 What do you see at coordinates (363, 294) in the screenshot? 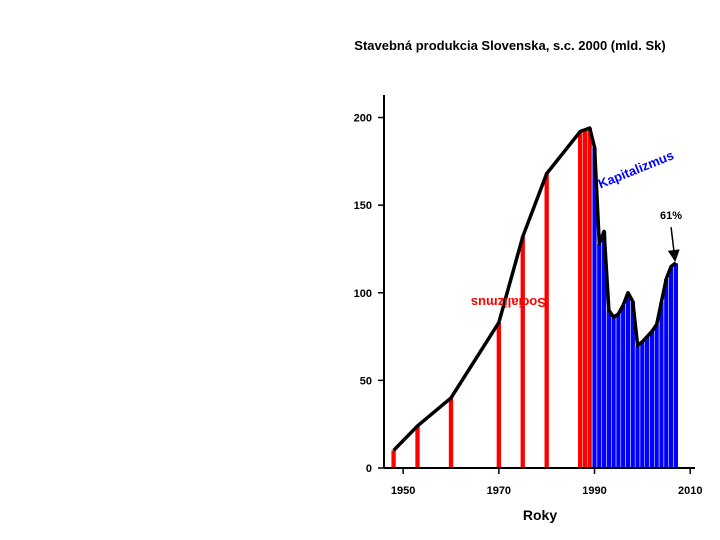
I see `y-tick-label: 100` at bounding box center [363, 294].